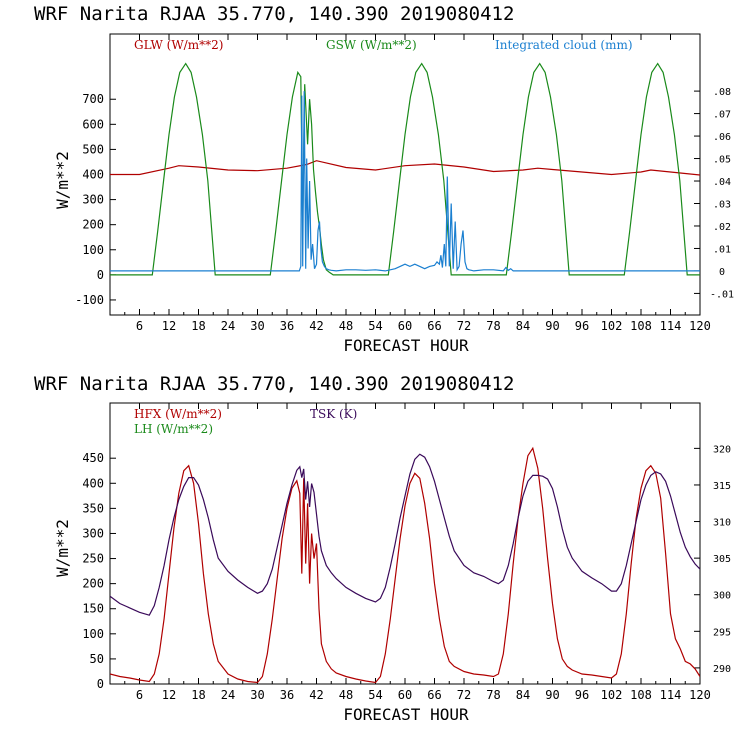 Image resolution: width=740 pixels, height=740 pixels. What do you see at coordinates (722, 182) in the screenshot?
I see `y2-tick-label: .04` at bounding box center [722, 182].